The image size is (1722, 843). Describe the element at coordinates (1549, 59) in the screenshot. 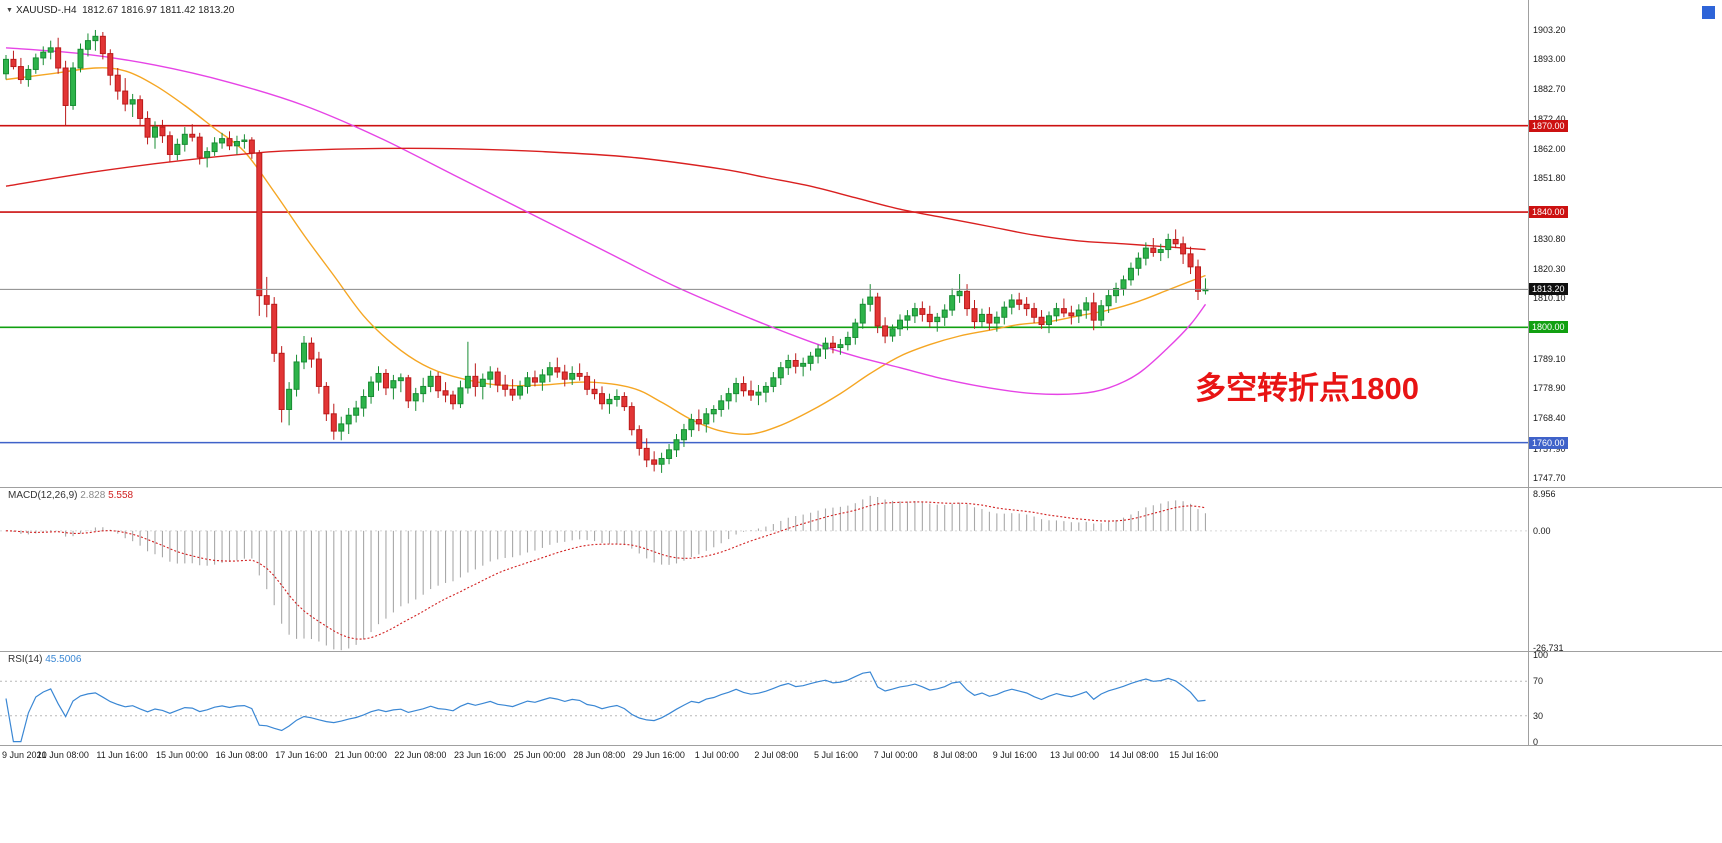

I see `price-tick-label: 1893.00` at that location.